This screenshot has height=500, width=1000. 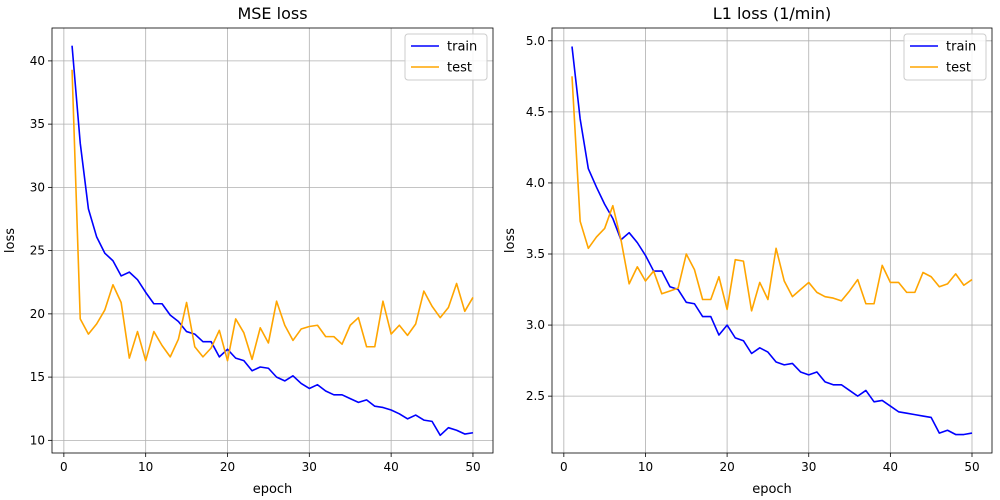 What do you see at coordinates (272, 13) in the screenshot?
I see `chart-title: MSE loss` at bounding box center [272, 13].